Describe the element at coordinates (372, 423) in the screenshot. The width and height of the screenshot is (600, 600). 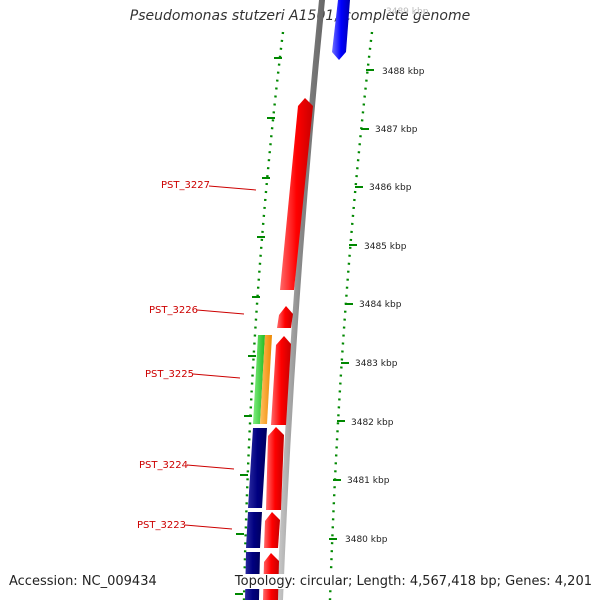
I see `scale-label-3482: 3482 kbp` at that location.